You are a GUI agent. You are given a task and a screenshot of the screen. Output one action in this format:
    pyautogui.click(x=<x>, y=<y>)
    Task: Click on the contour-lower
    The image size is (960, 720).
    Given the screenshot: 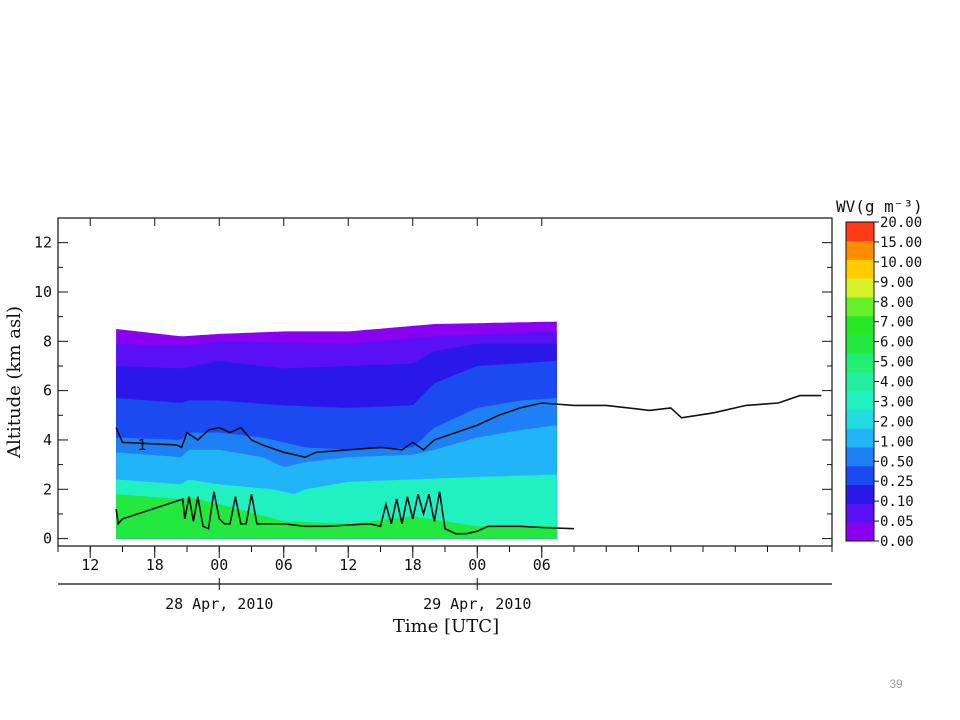 What is the action you would take?
    pyautogui.click(x=345, y=513)
    